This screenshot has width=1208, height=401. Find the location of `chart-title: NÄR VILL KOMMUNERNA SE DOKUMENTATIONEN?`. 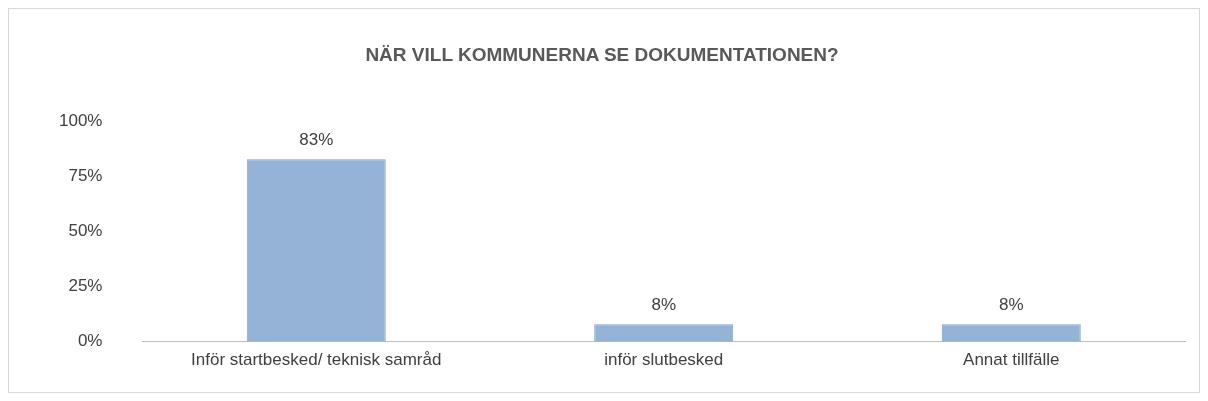

chart-title: NÄR VILL KOMMUNERNA SE DOKUMENTATIONEN? is located at coordinates (602, 54).